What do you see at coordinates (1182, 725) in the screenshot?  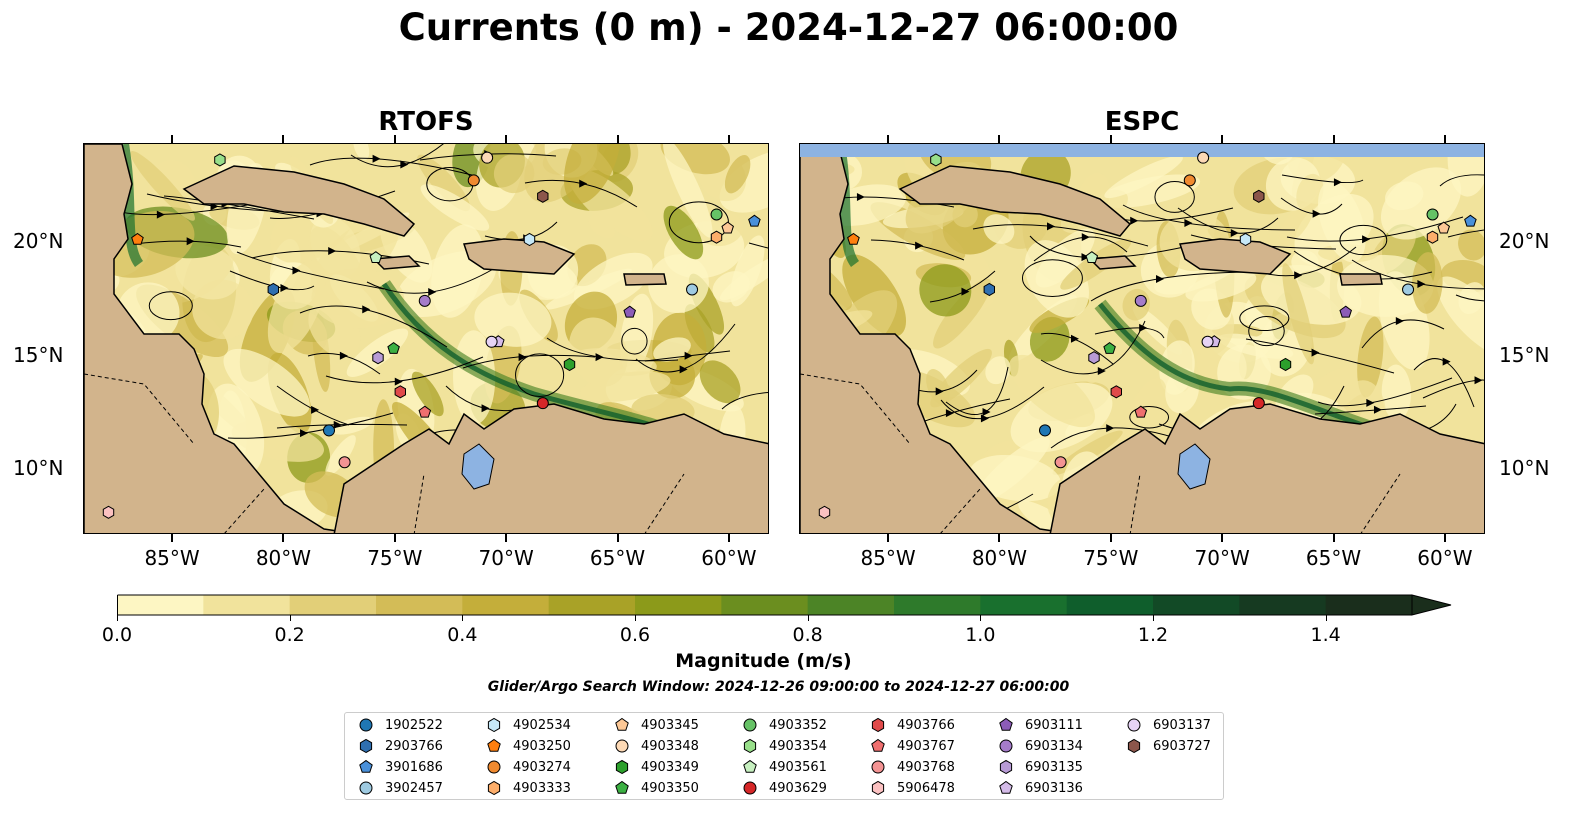 I see `legend-label: 6903137` at bounding box center [1182, 725].